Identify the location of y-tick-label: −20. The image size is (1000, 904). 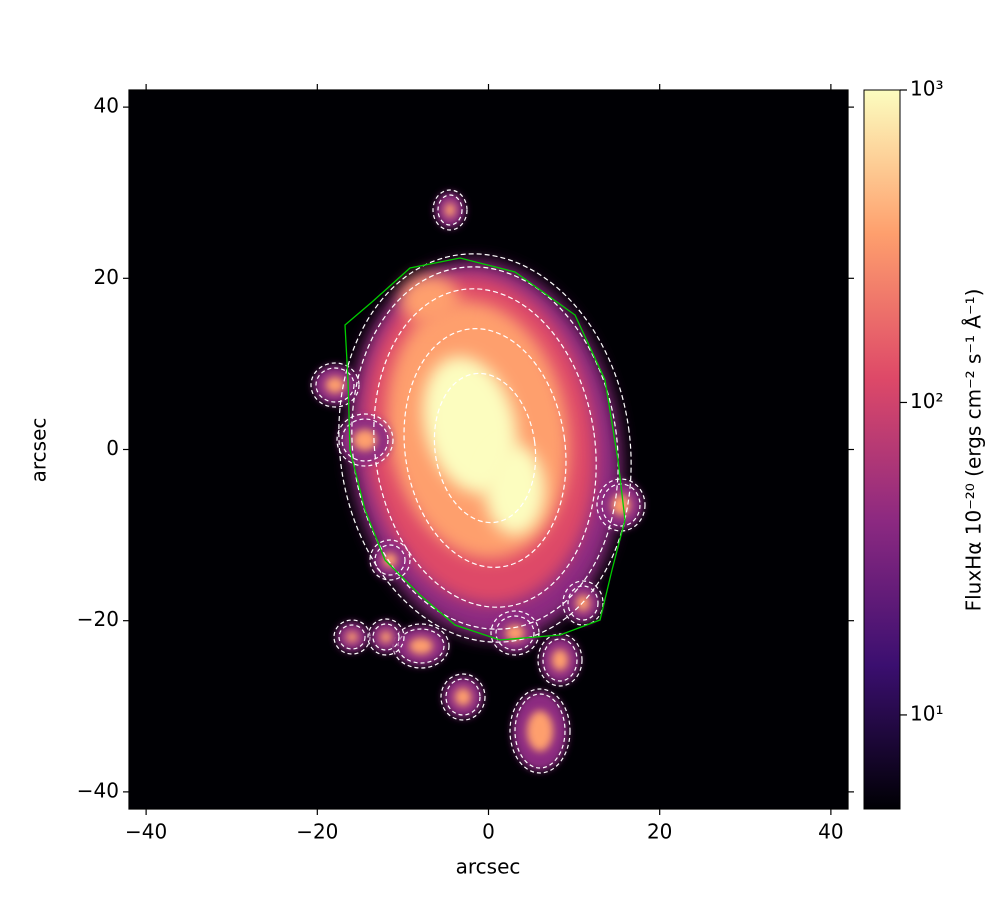
(98, 619).